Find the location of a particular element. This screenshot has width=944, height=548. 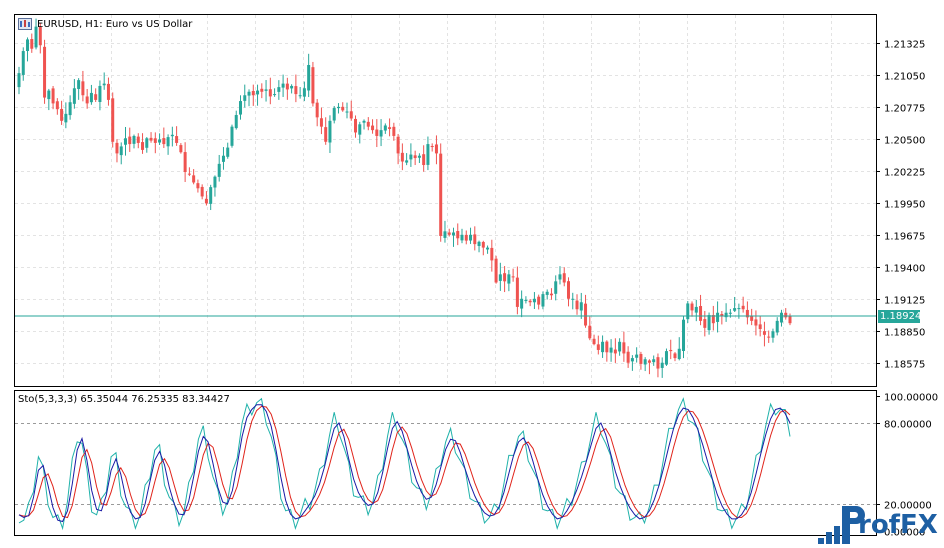

stoch-tick-label: 100.00000 is located at coordinates (911, 398).